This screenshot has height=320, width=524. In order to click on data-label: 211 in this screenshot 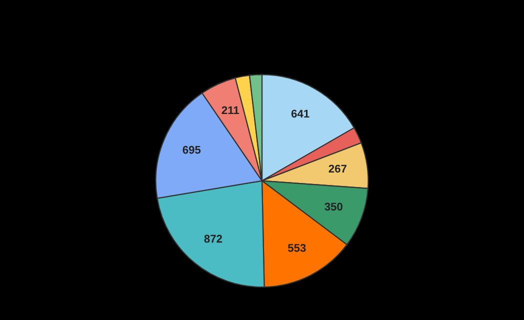, I will do `click(231, 110)`.